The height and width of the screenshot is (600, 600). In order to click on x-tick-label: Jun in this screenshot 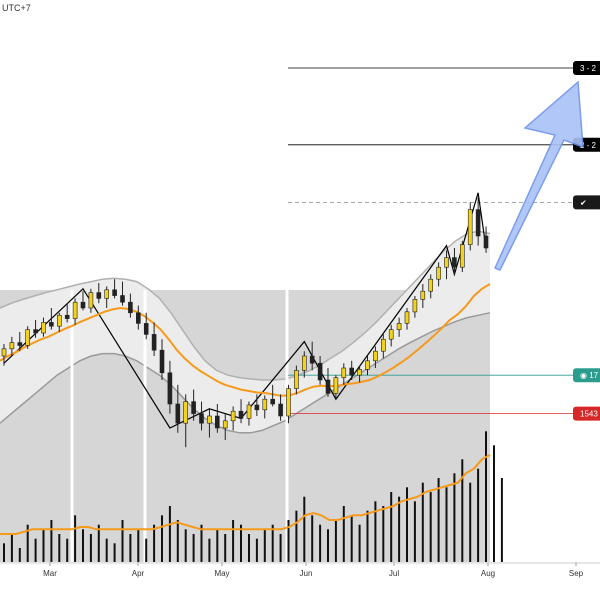, I will do `click(306, 573)`.